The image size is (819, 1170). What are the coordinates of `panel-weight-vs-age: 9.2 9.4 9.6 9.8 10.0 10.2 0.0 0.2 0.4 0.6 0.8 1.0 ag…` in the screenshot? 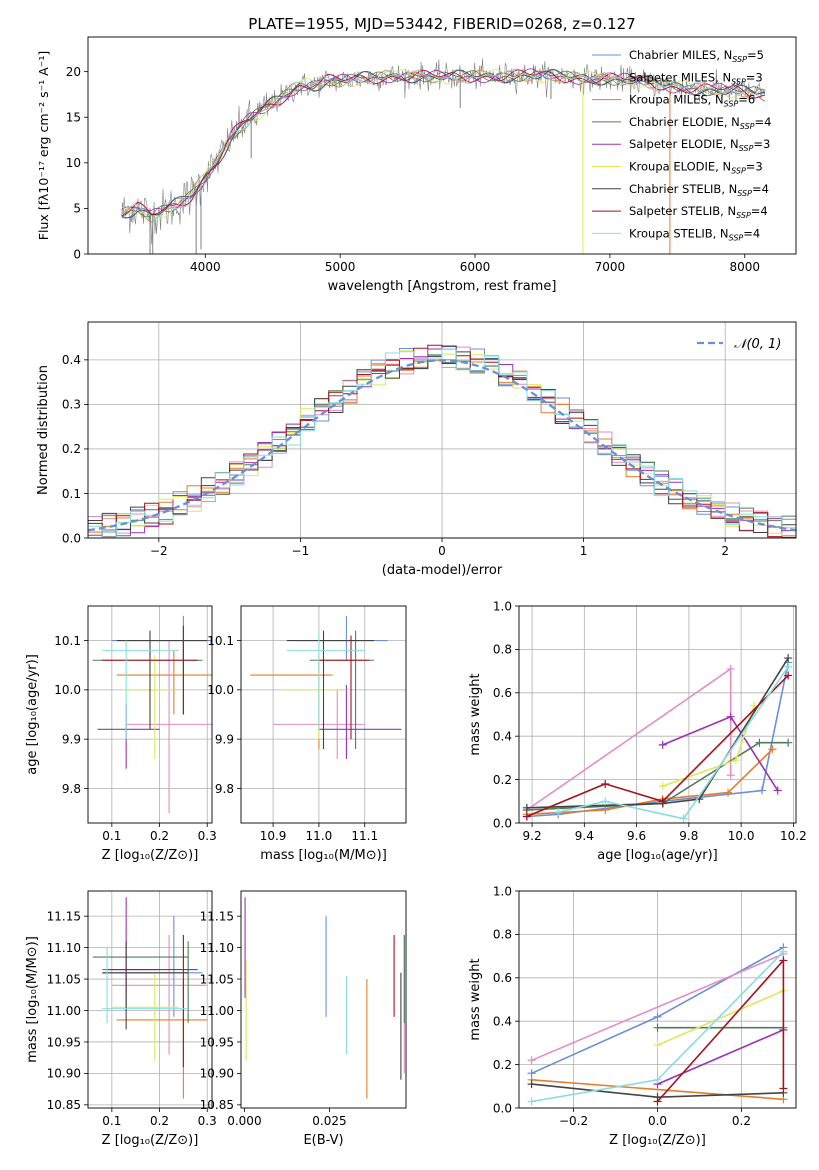 It's located at (637, 731).